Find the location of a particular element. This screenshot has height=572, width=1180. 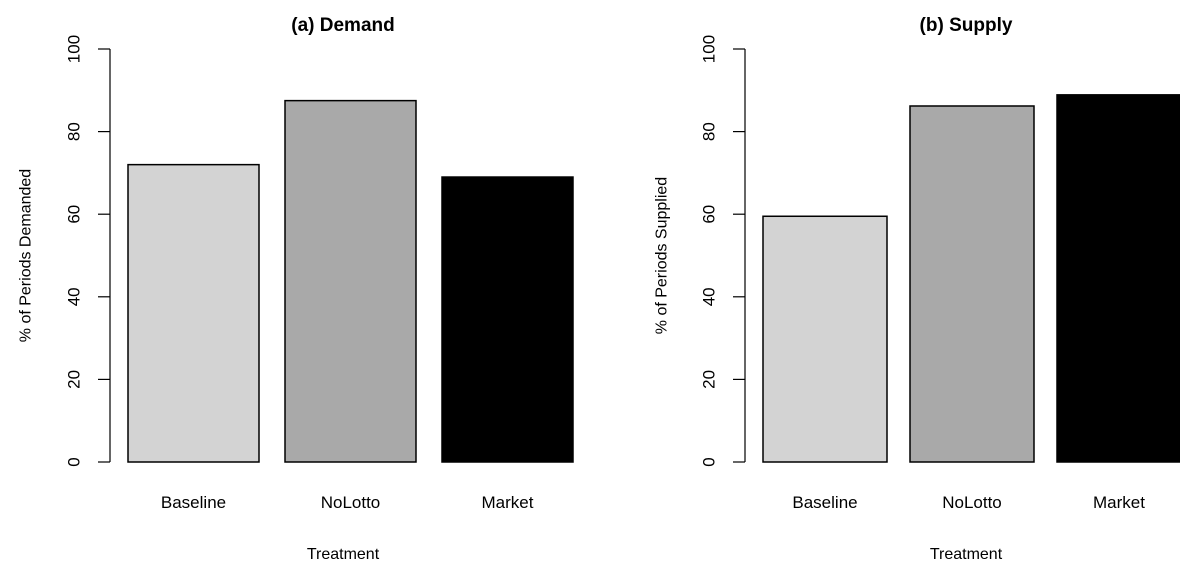

panel-2-y-tick-label: 60 is located at coordinates (709, 214).